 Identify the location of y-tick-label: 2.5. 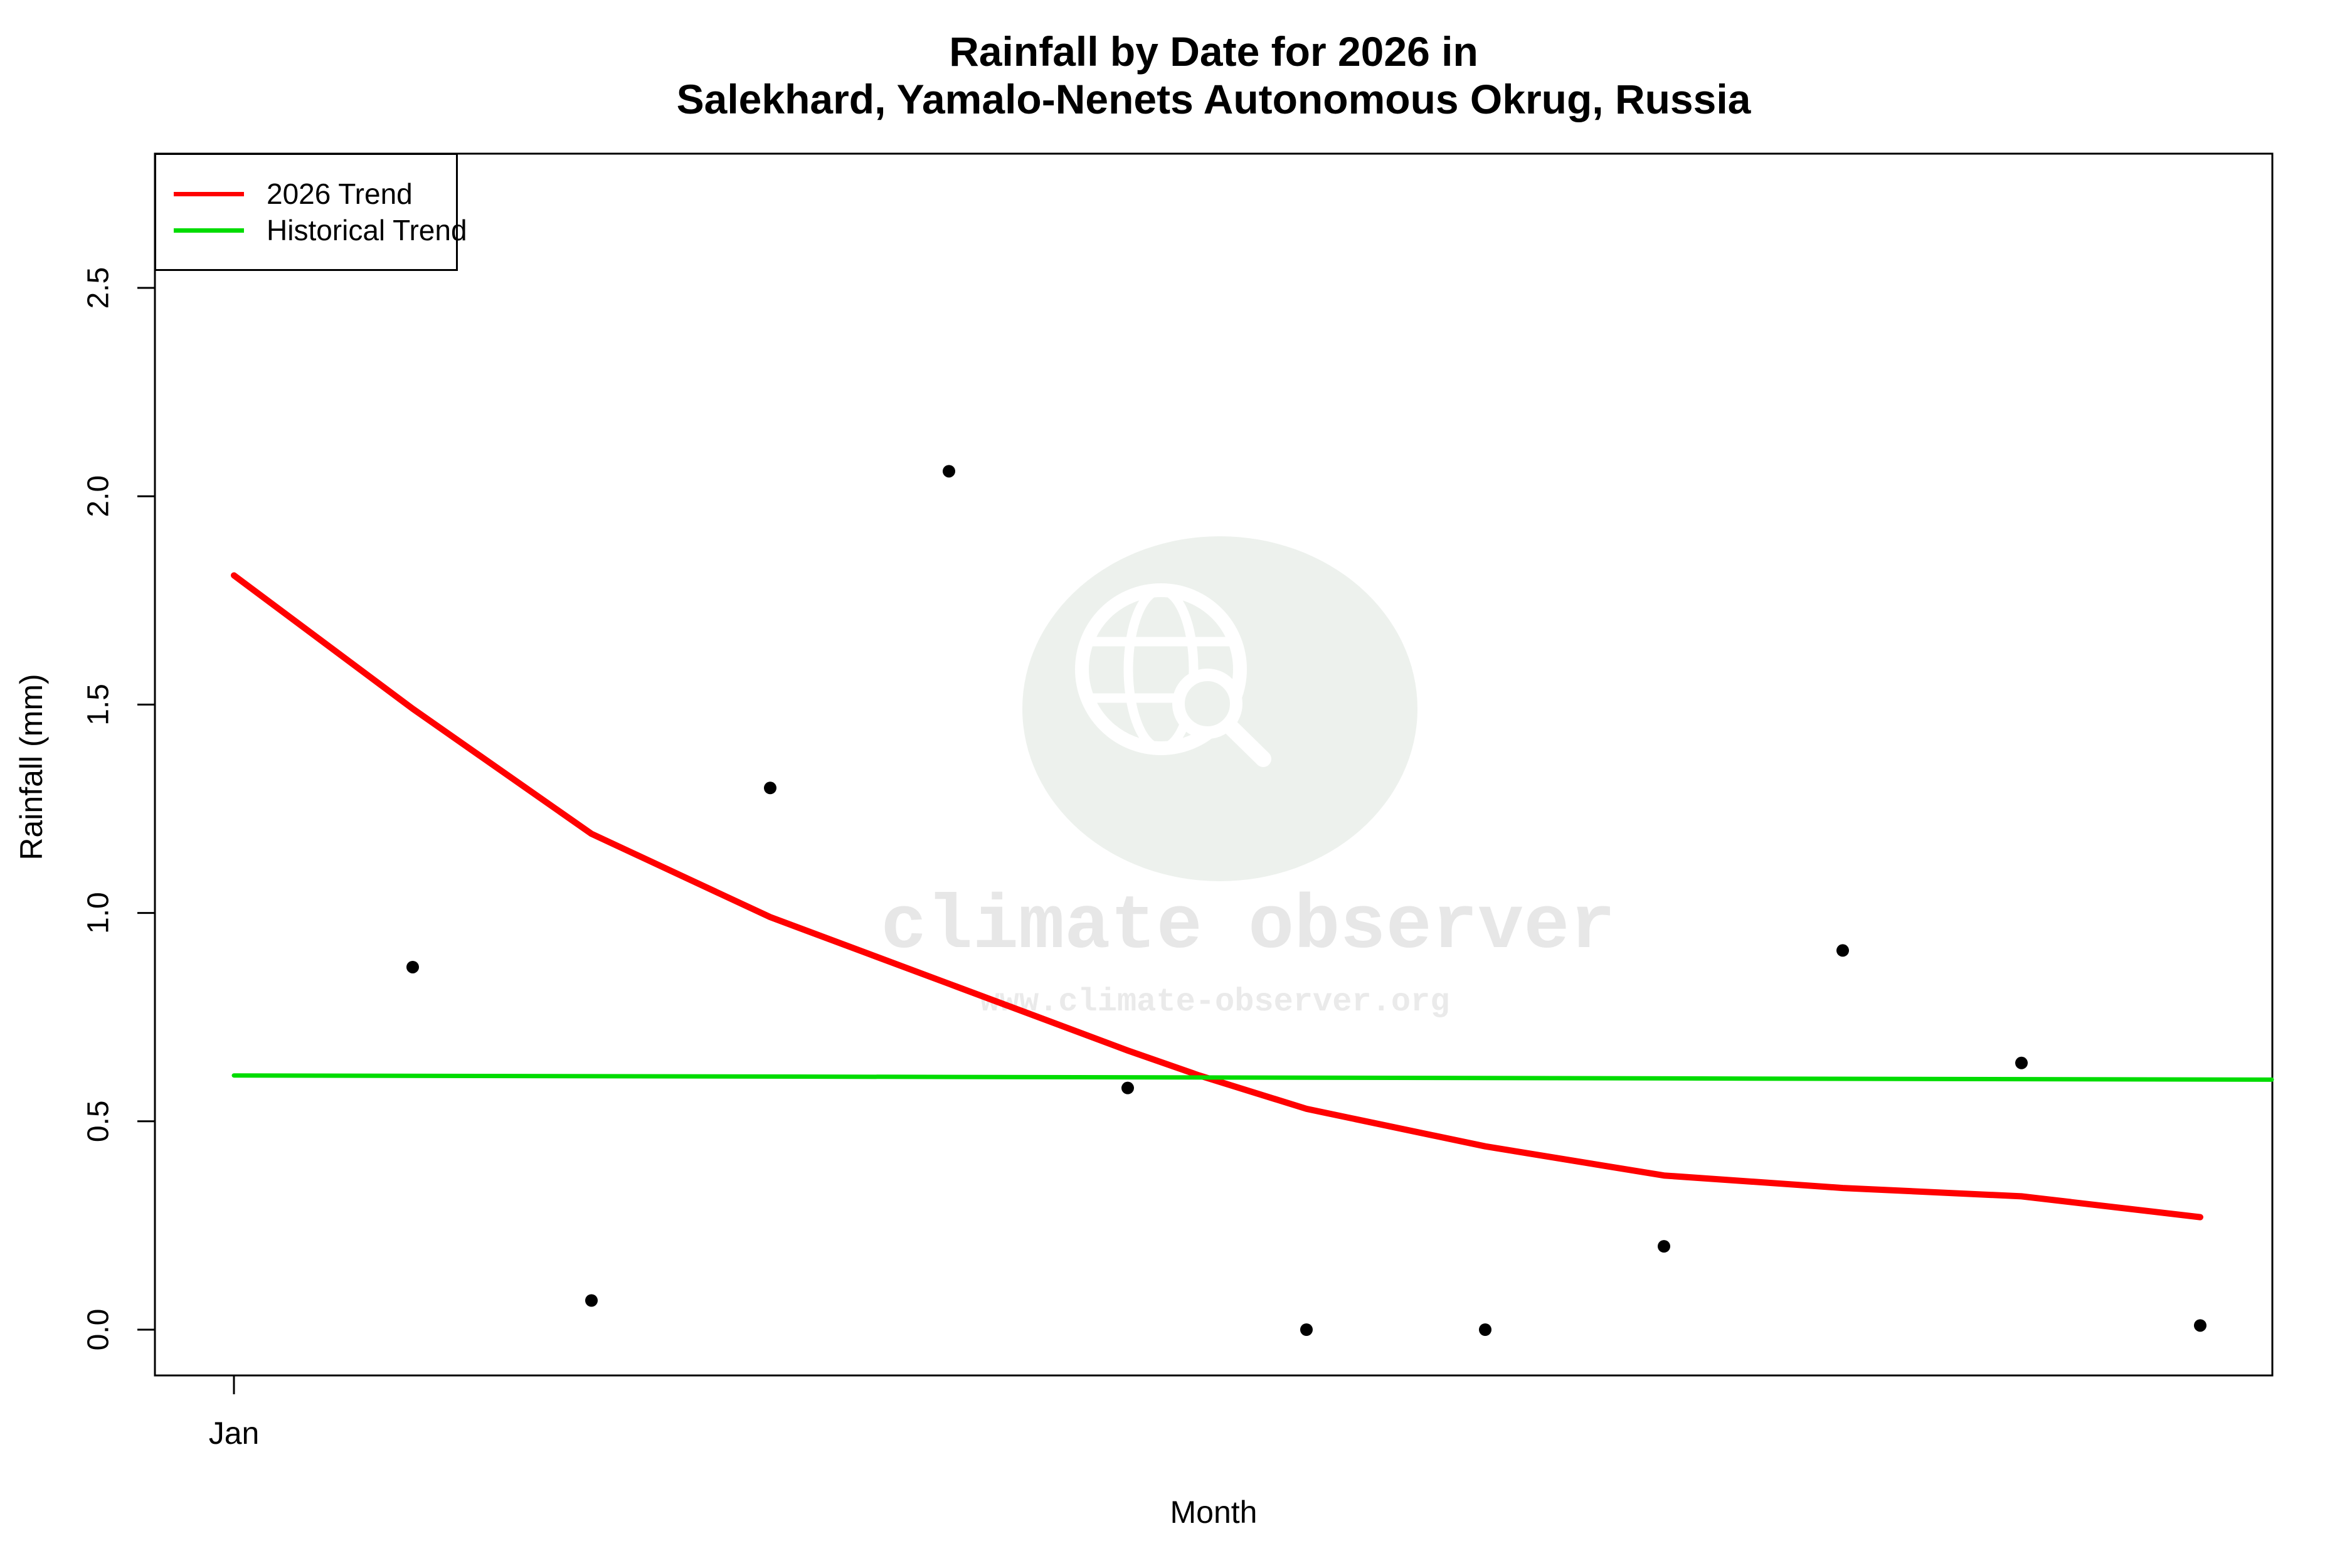
(98, 288).